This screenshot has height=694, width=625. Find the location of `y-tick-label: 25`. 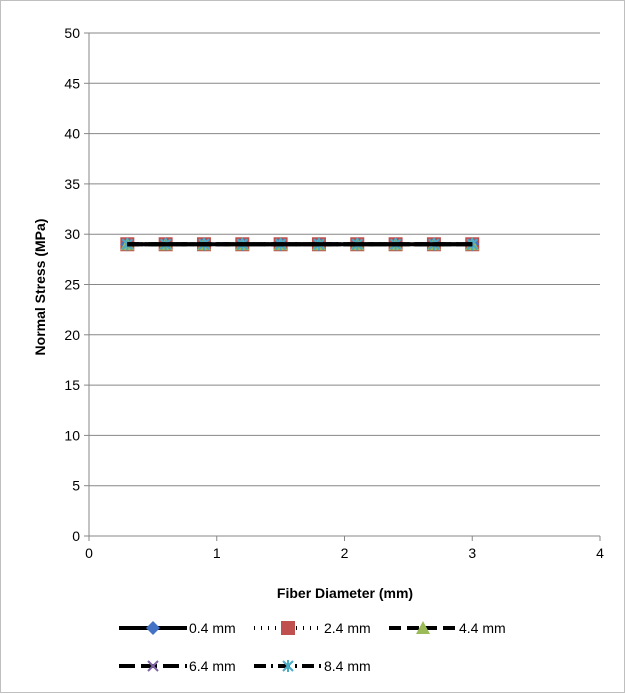

y-tick-label: 25 is located at coordinates (72, 285).